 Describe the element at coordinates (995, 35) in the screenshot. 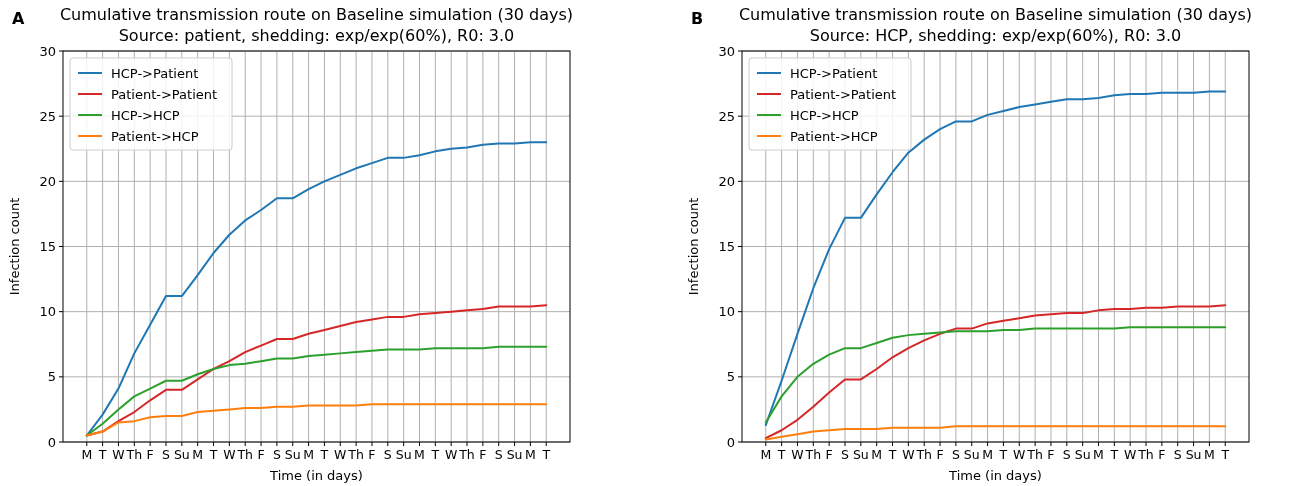

I see `chart-subtitle: Source: HCP, shedding: exp/exp(60%), R0: 3.0` at that location.